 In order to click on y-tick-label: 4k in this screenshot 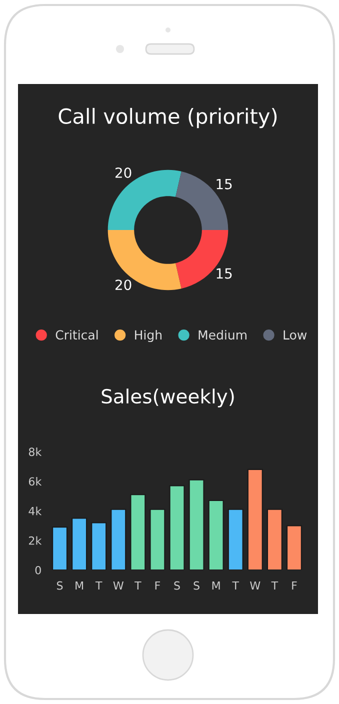, I will do `click(35, 511)`.